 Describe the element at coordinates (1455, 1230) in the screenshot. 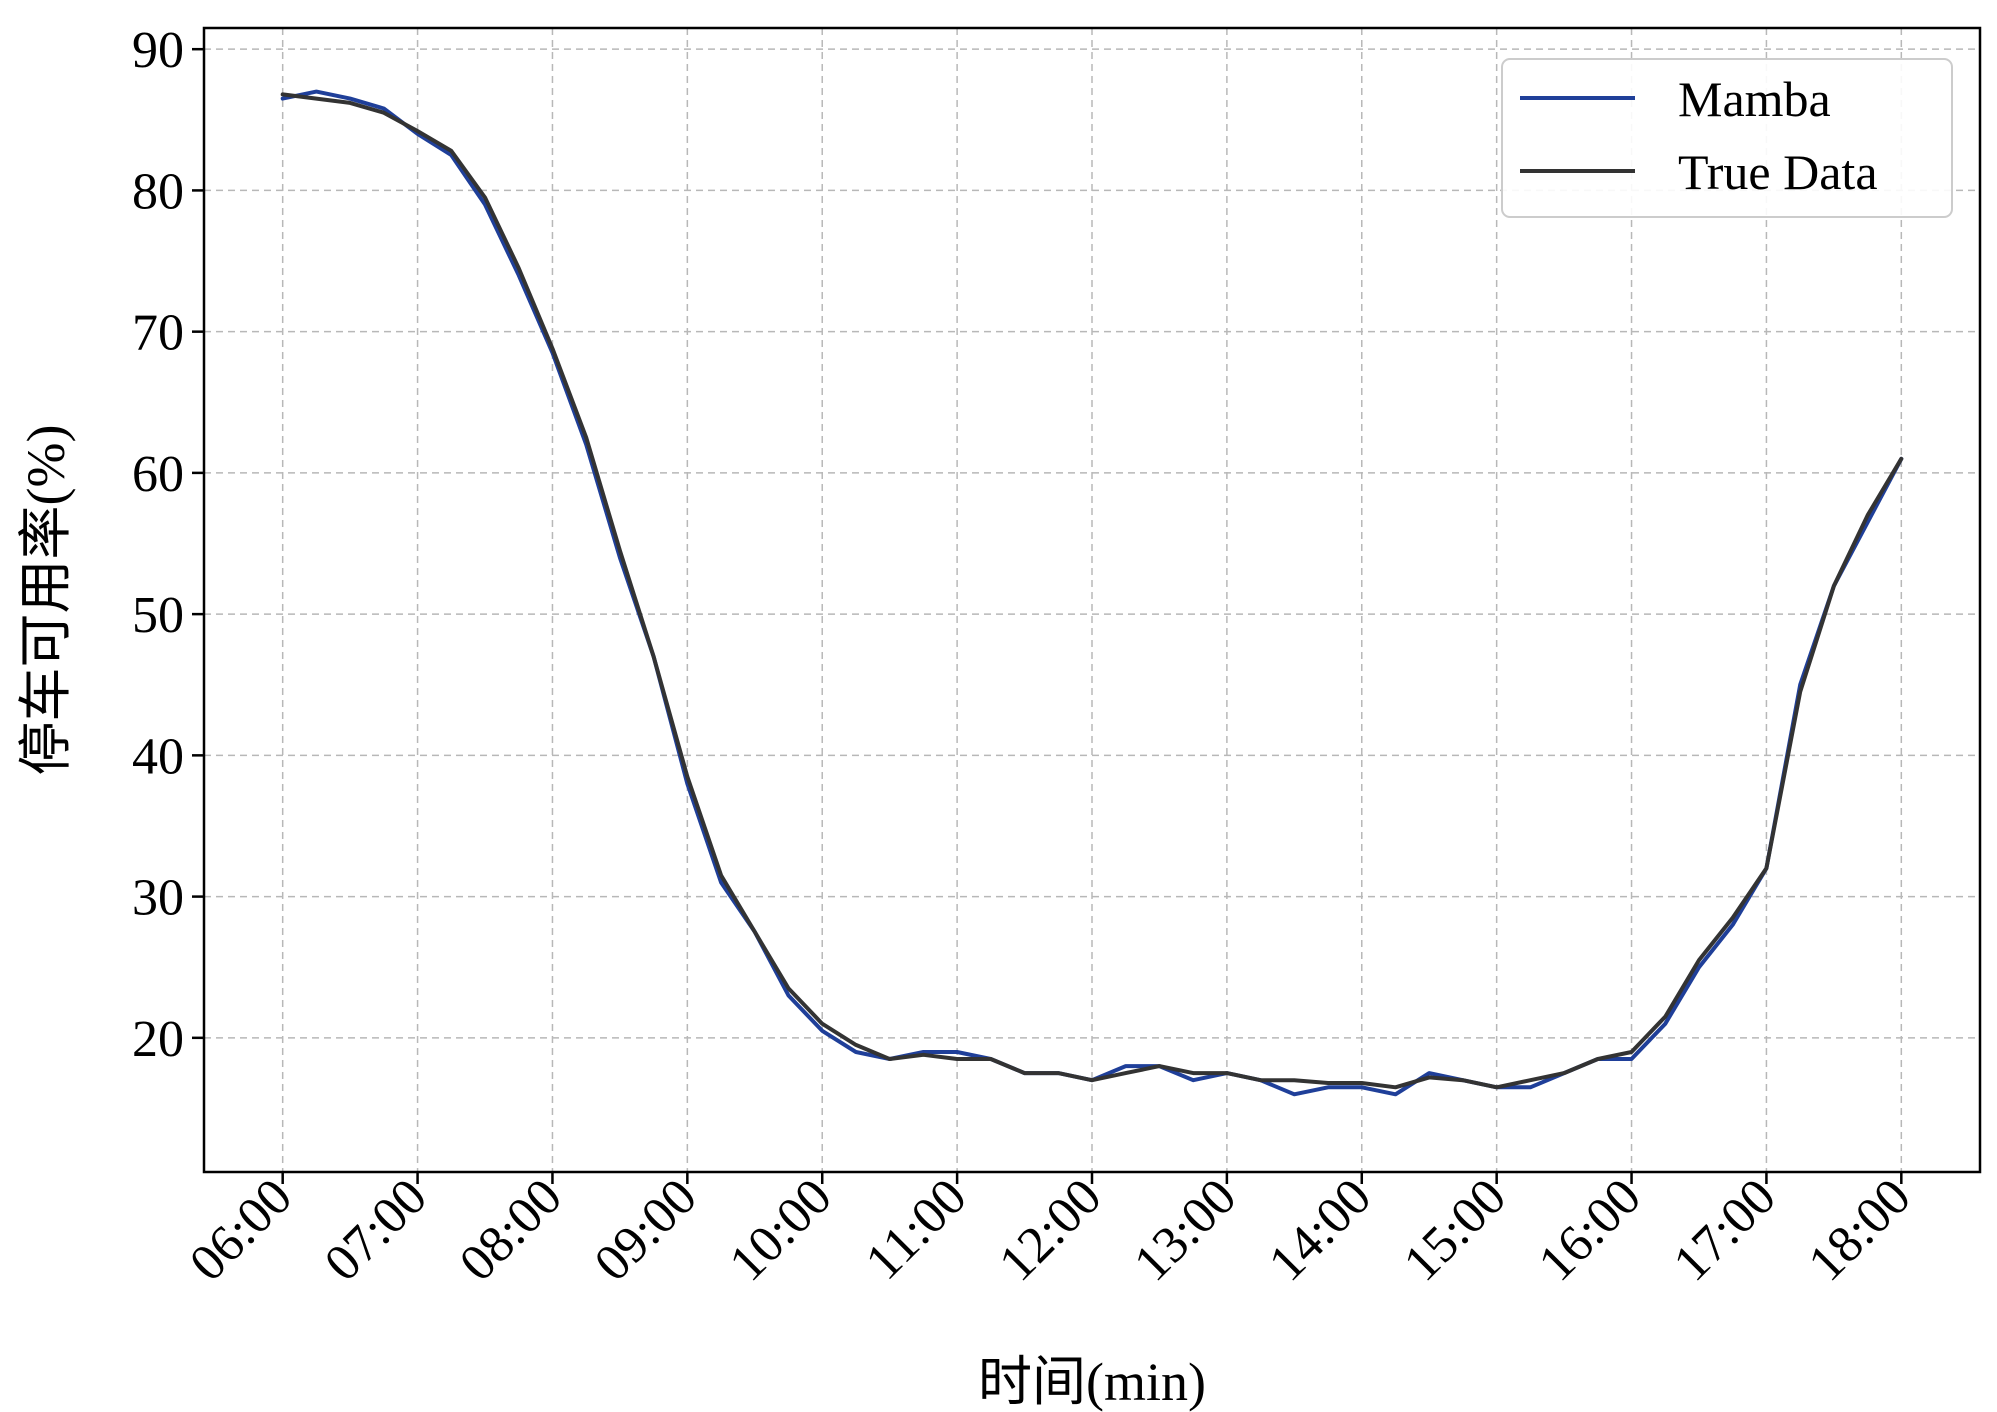

I see `x-tick-label: 15:00` at that location.